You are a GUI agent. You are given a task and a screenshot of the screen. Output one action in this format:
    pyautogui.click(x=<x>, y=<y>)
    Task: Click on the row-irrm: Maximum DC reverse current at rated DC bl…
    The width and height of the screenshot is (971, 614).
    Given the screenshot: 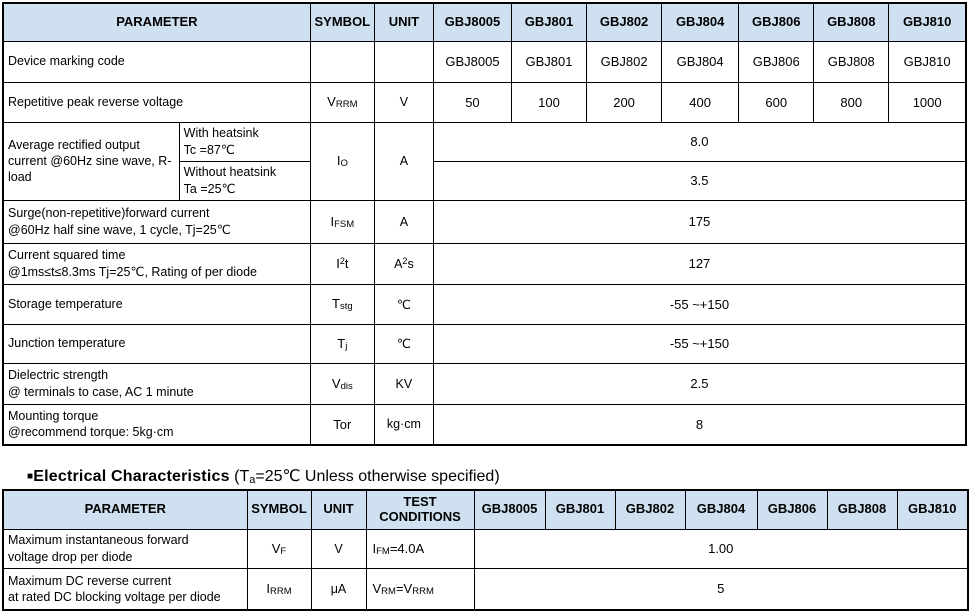 What is the action you would take?
    pyautogui.click(x=485, y=589)
    